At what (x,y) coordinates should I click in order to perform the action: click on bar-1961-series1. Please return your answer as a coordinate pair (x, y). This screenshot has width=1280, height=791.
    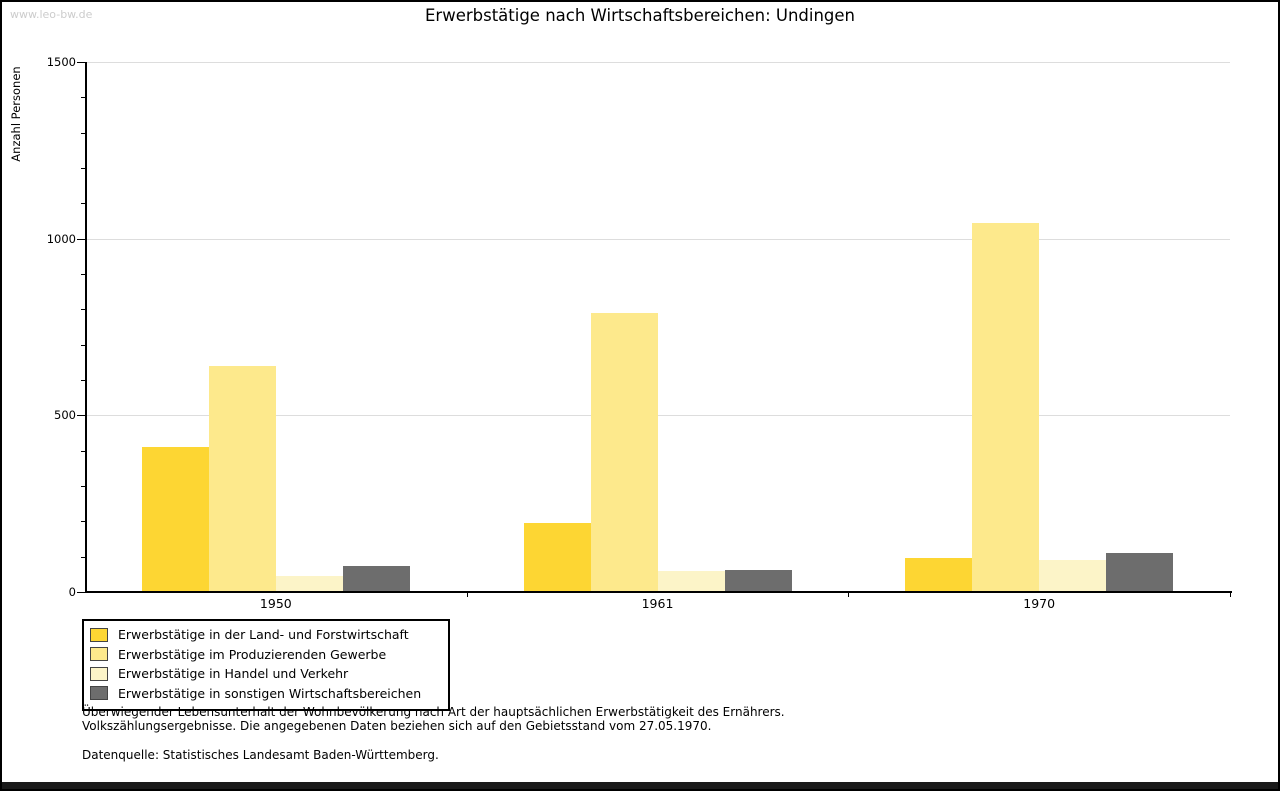
    Looking at the image, I should click on (557, 557).